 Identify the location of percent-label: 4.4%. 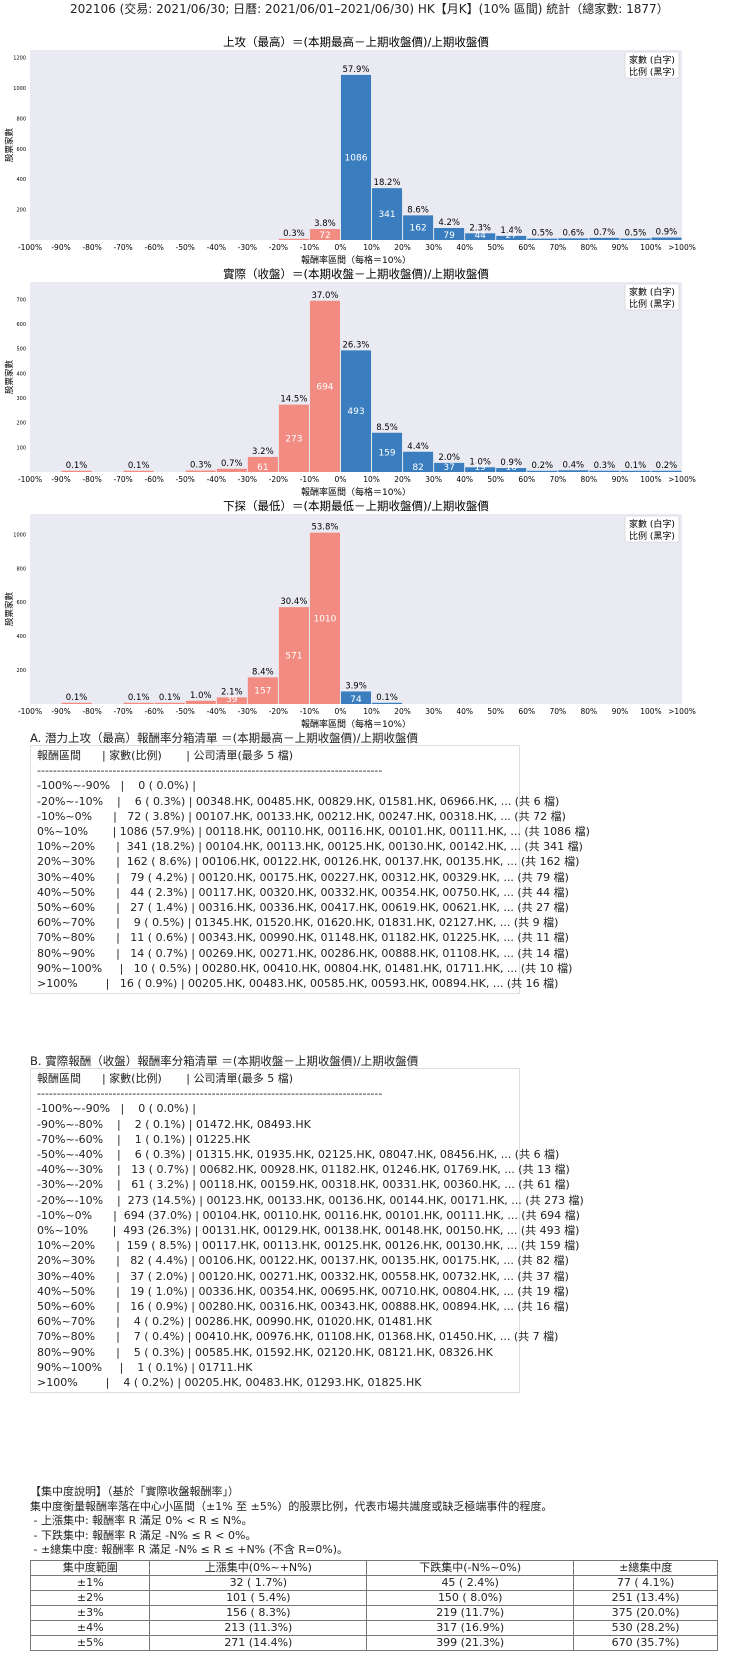
(418, 447).